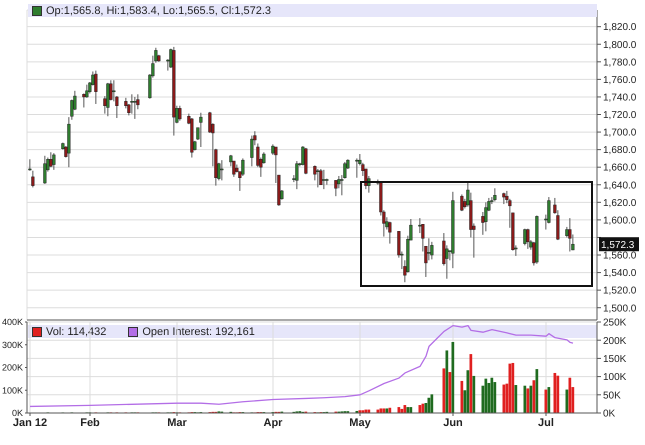 This screenshot has height=445, width=645. Describe the element at coordinates (30, 422) in the screenshot. I see `x-tick-label: Jan 12` at that location.